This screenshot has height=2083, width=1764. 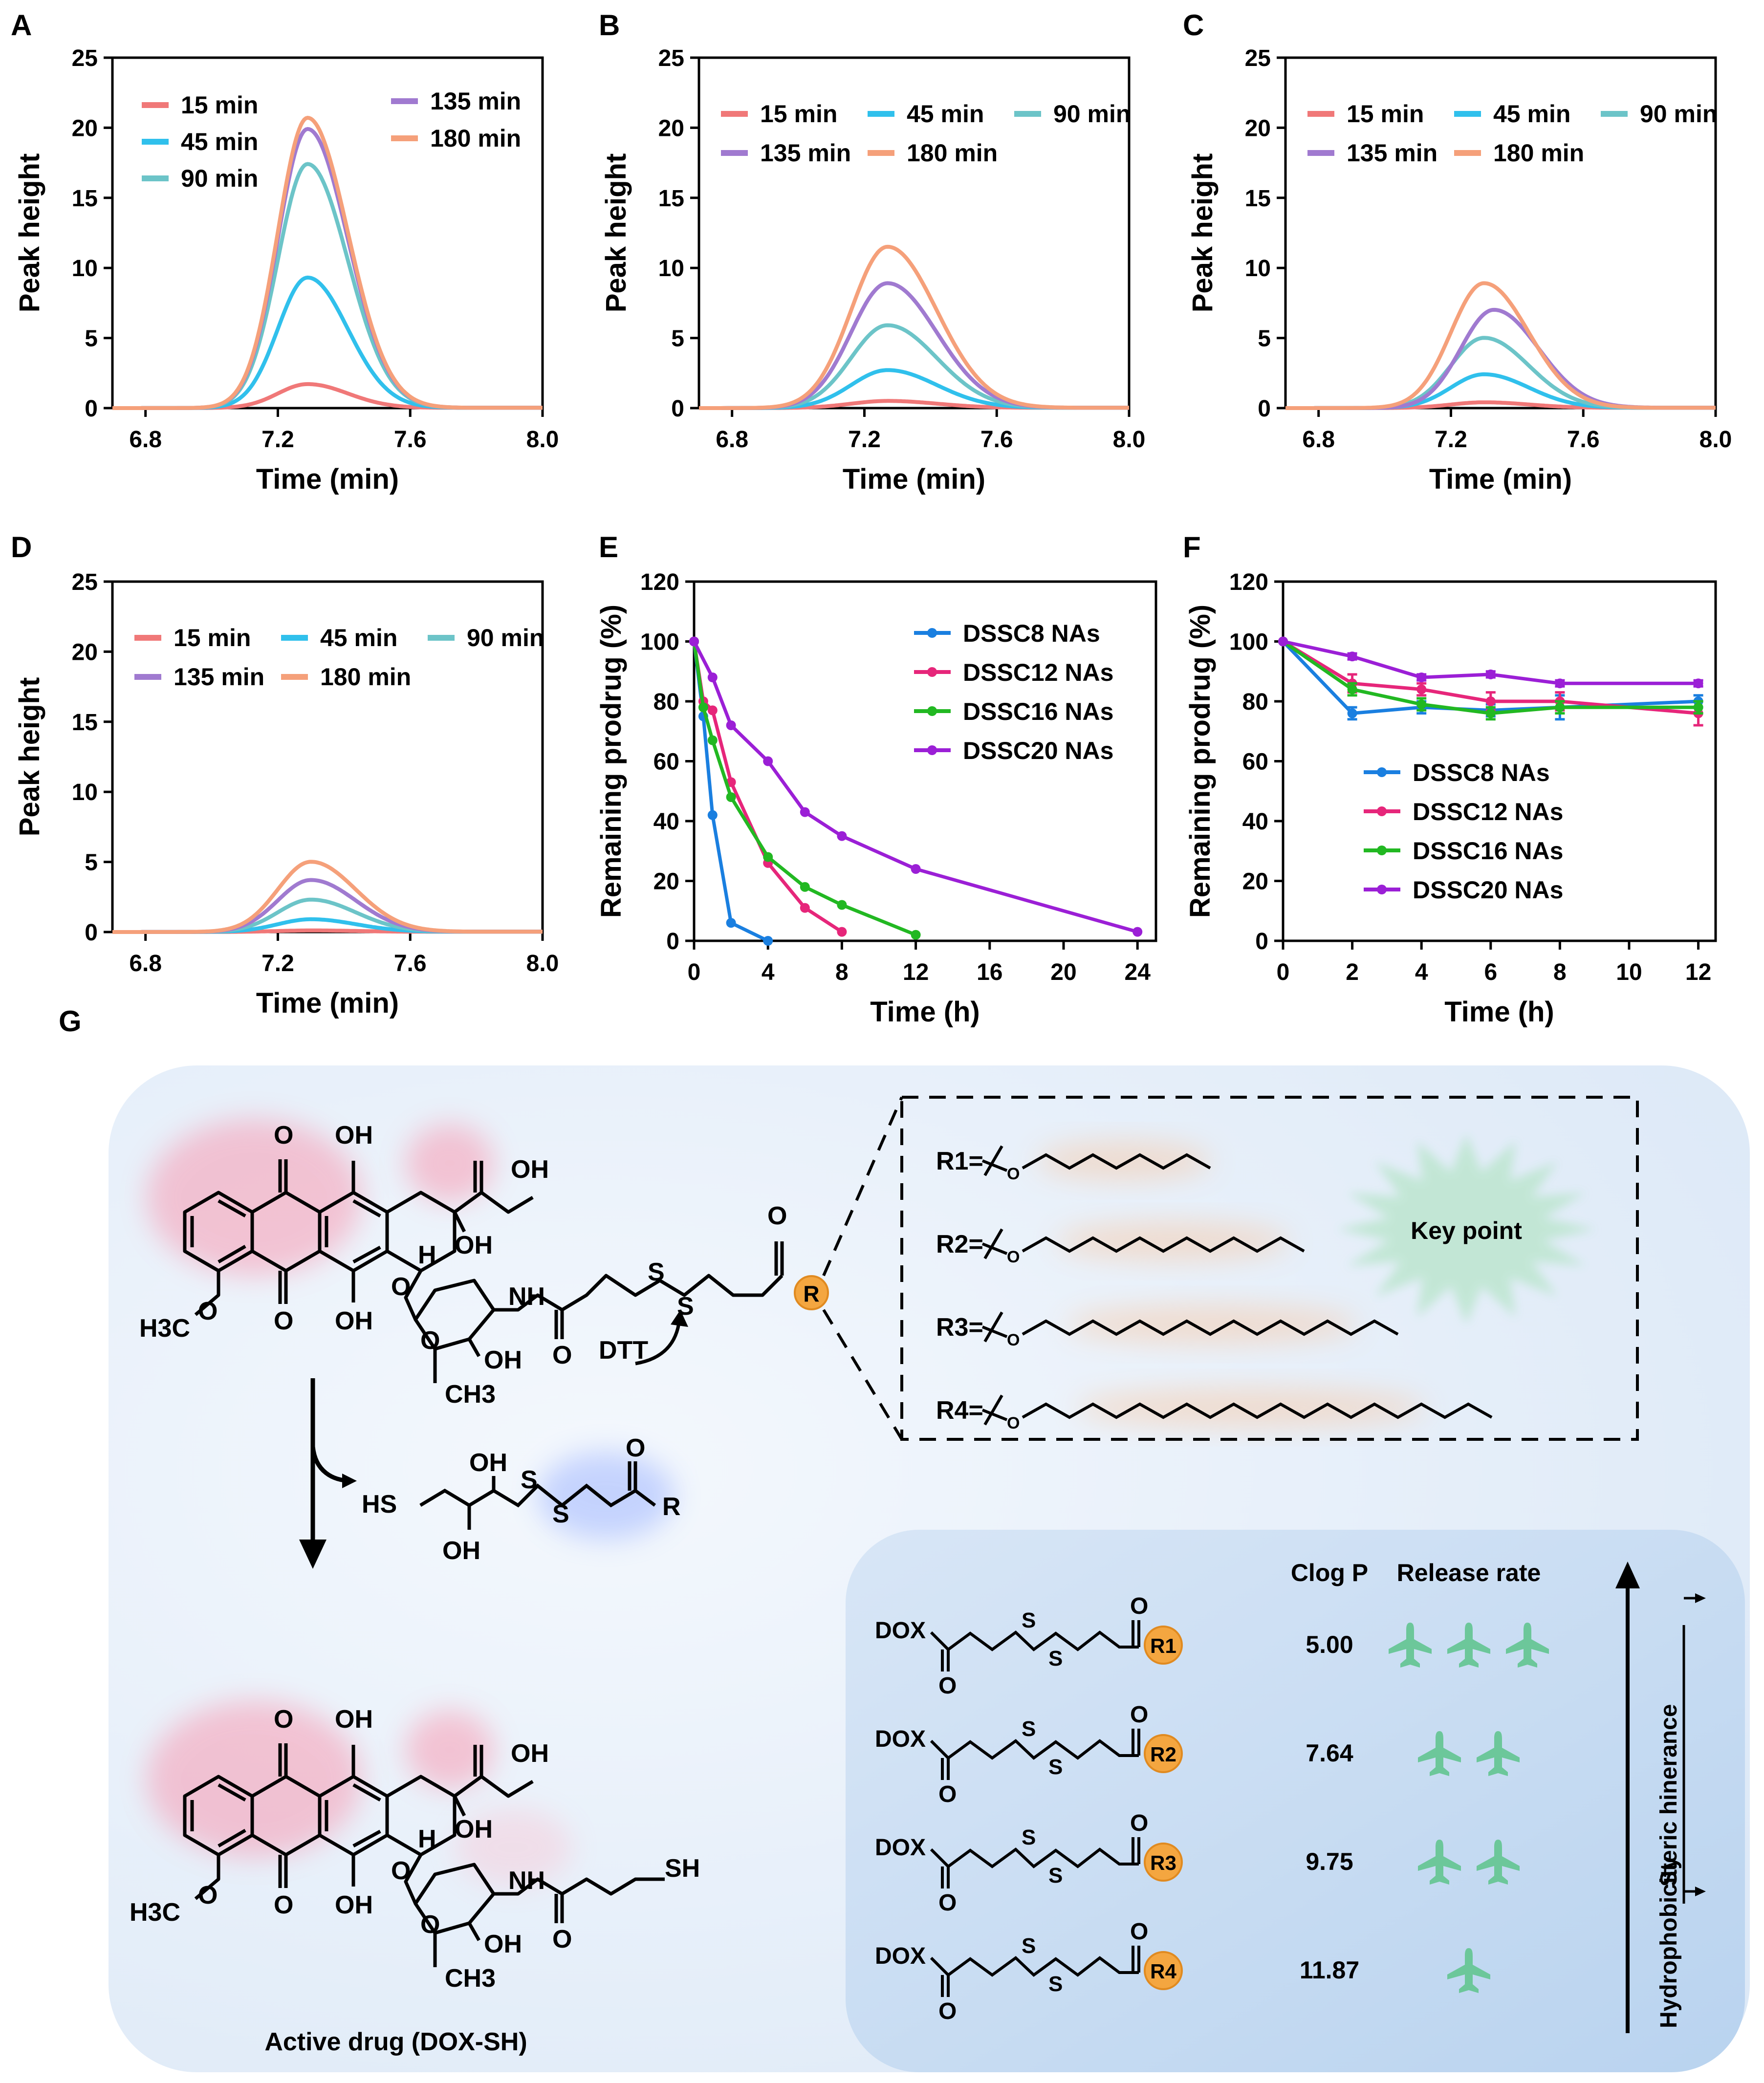 What do you see at coordinates (1231, 1268) in the screenshot?
I see `r-group-box` at bounding box center [1231, 1268].